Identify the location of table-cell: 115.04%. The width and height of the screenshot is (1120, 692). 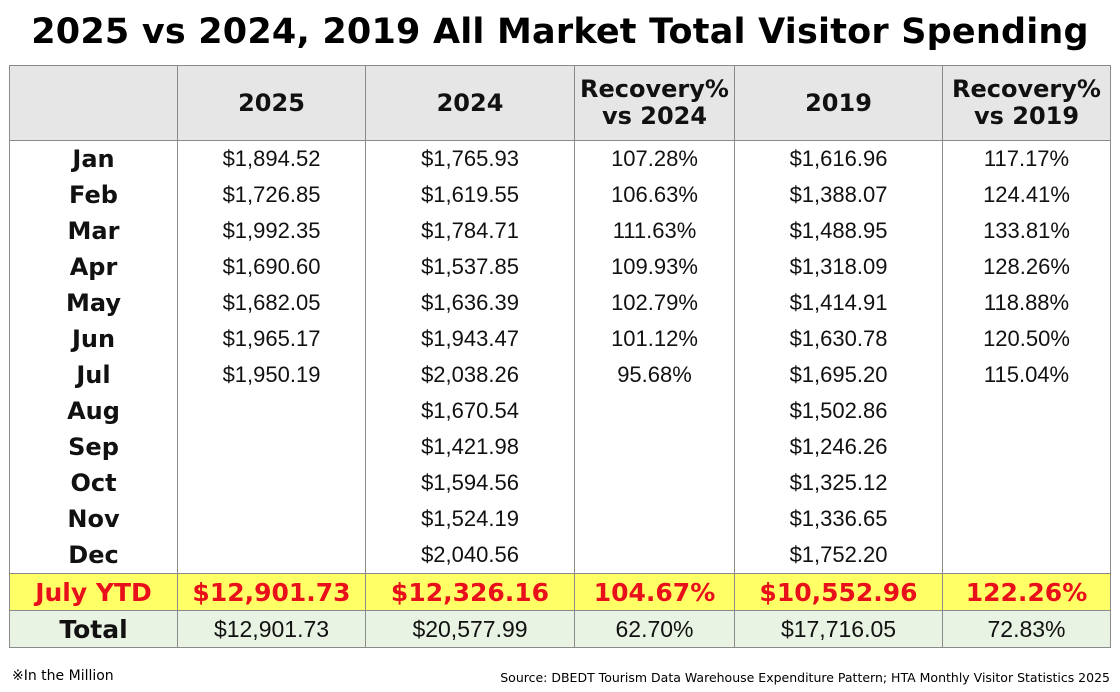
(1026, 375).